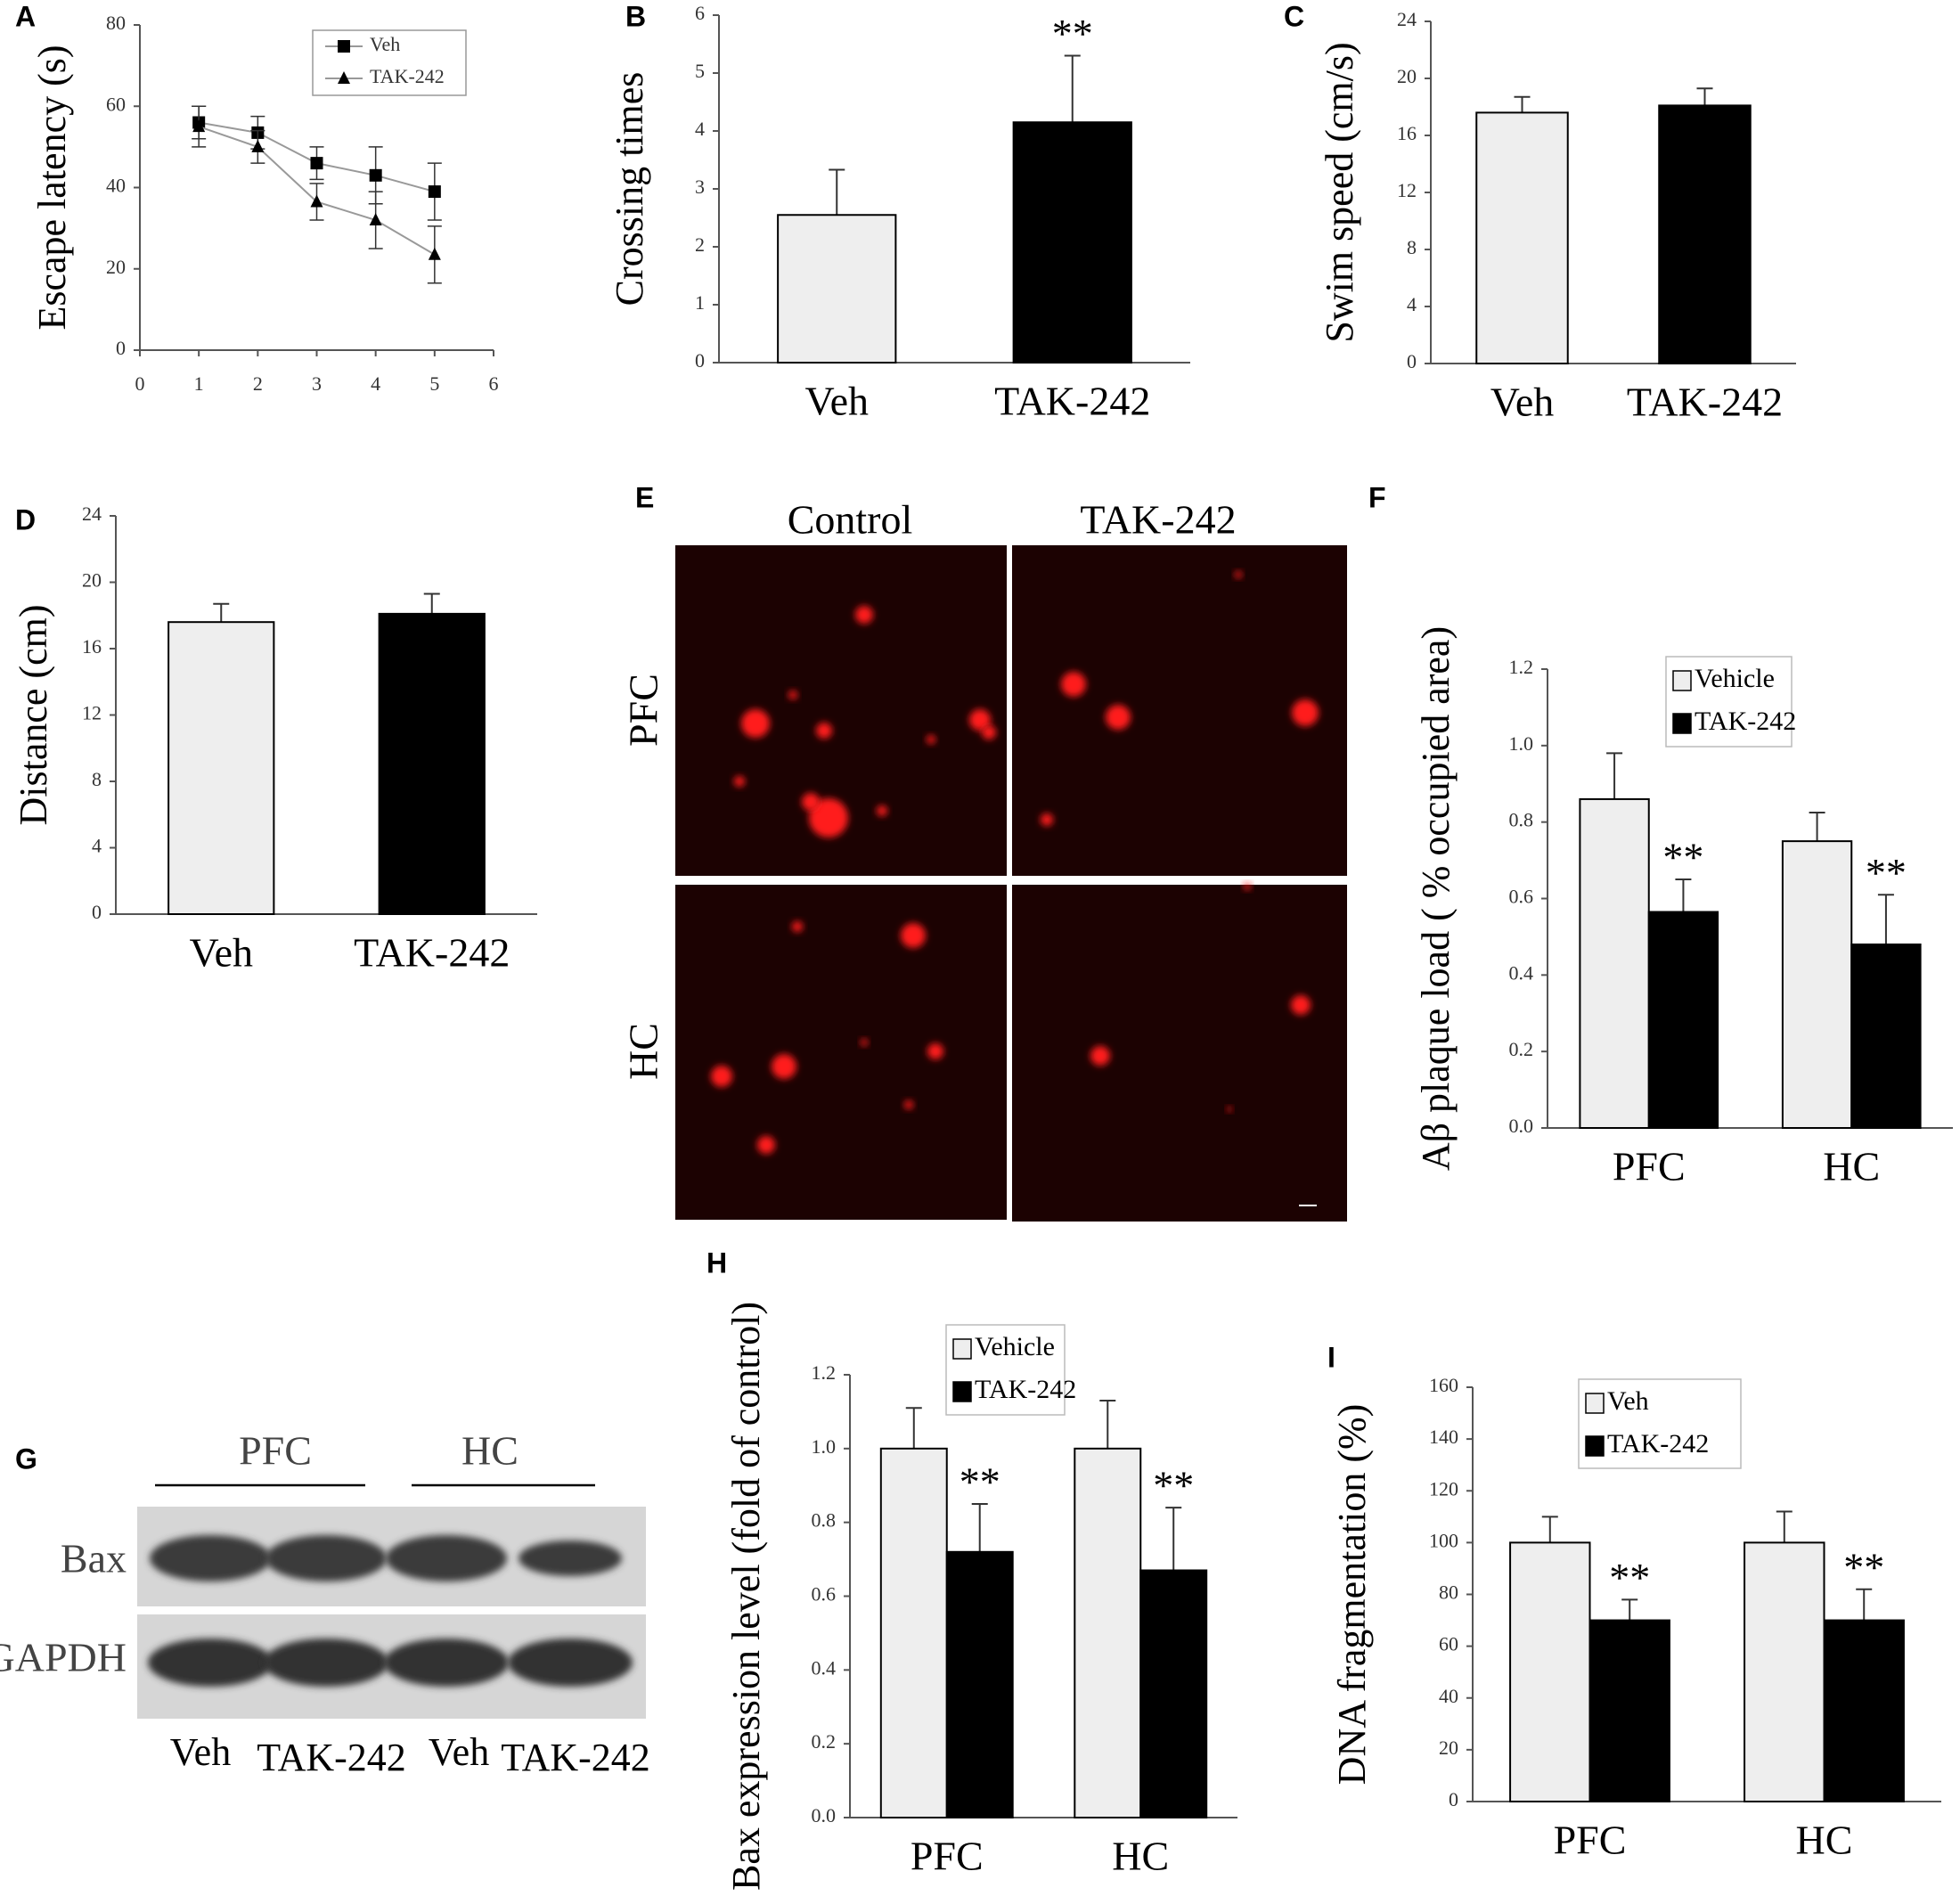  Describe the element at coordinates (700, 13) in the screenshot. I see `y-tick-label: 6` at that location.